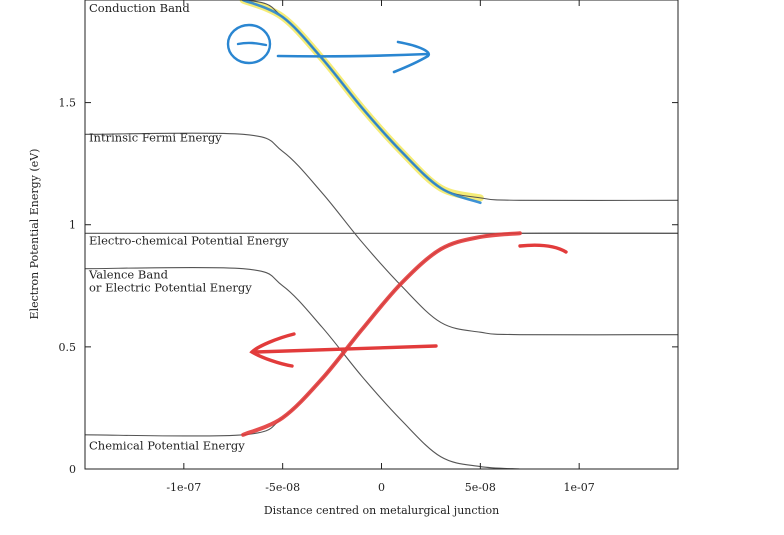 The image size is (784, 535). I want to click on y-tick-label: 1, so click(72, 225).